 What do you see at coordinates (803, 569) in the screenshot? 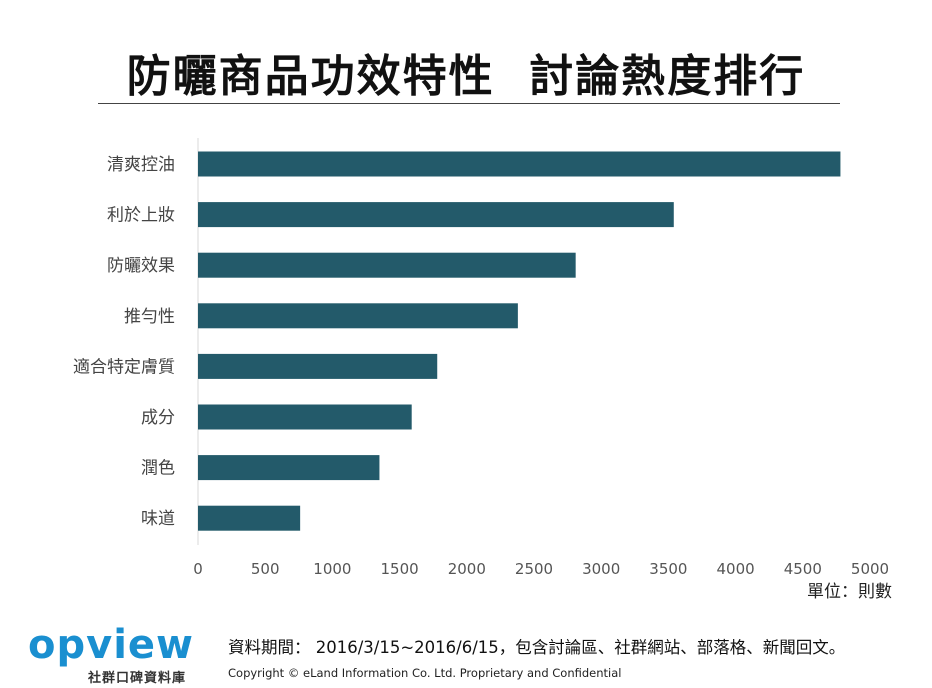
I see `x-tick-label: 4500` at bounding box center [803, 569].